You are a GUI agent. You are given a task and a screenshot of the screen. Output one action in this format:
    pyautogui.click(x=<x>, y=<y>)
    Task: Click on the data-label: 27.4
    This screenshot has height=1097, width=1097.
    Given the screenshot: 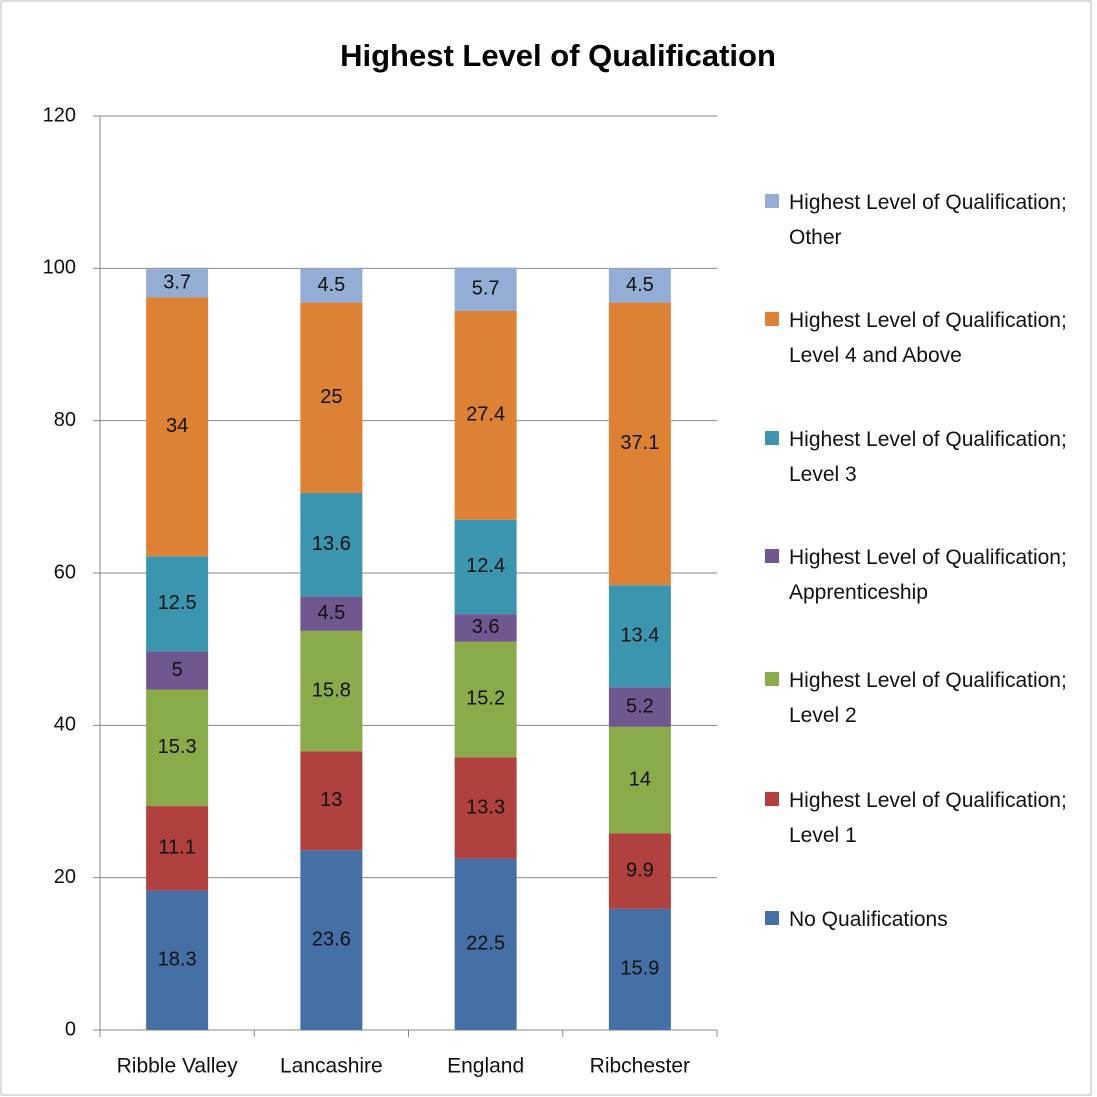 What is the action you would take?
    pyautogui.click(x=485, y=415)
    